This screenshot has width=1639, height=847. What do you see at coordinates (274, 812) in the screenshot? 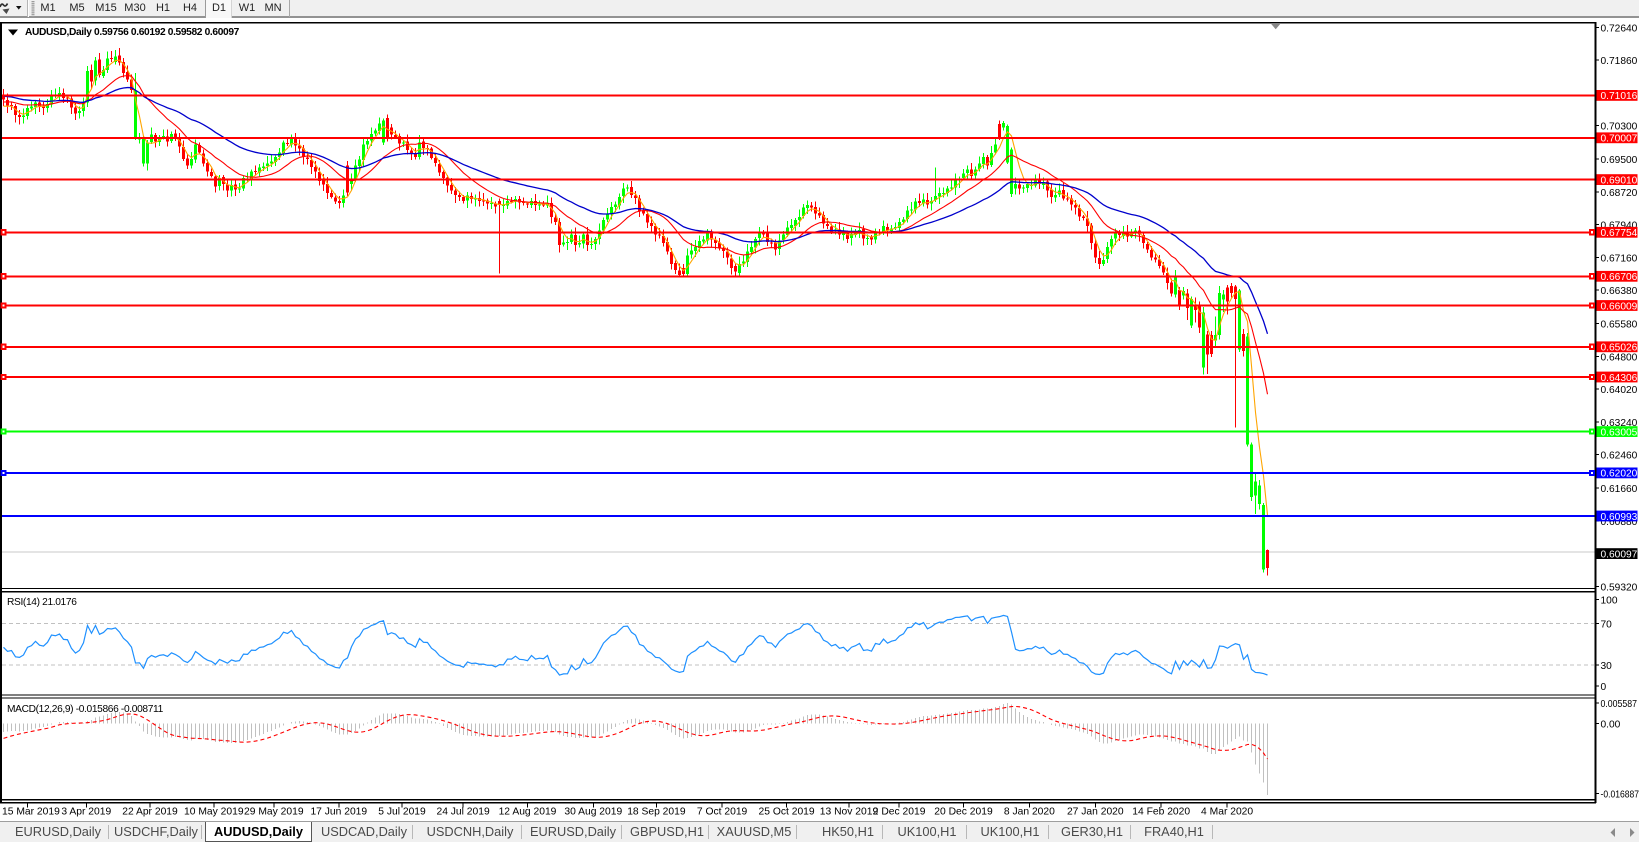
I see `svg-text: 29 May 2019` at bounding box center [274, 812].